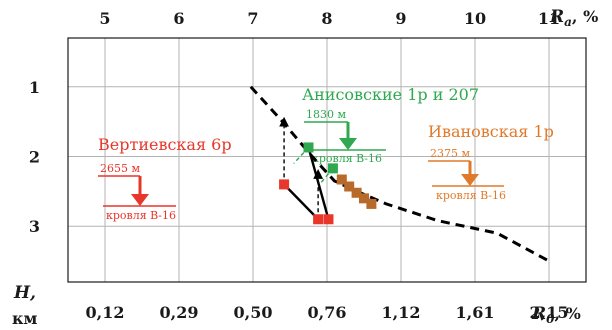 Image resolution: width=612 pixels, height=330 pixels. Describe the element at coordinates (179, 312) in the screenshot. I see `bottom-tick-label: 0,29` at that location.